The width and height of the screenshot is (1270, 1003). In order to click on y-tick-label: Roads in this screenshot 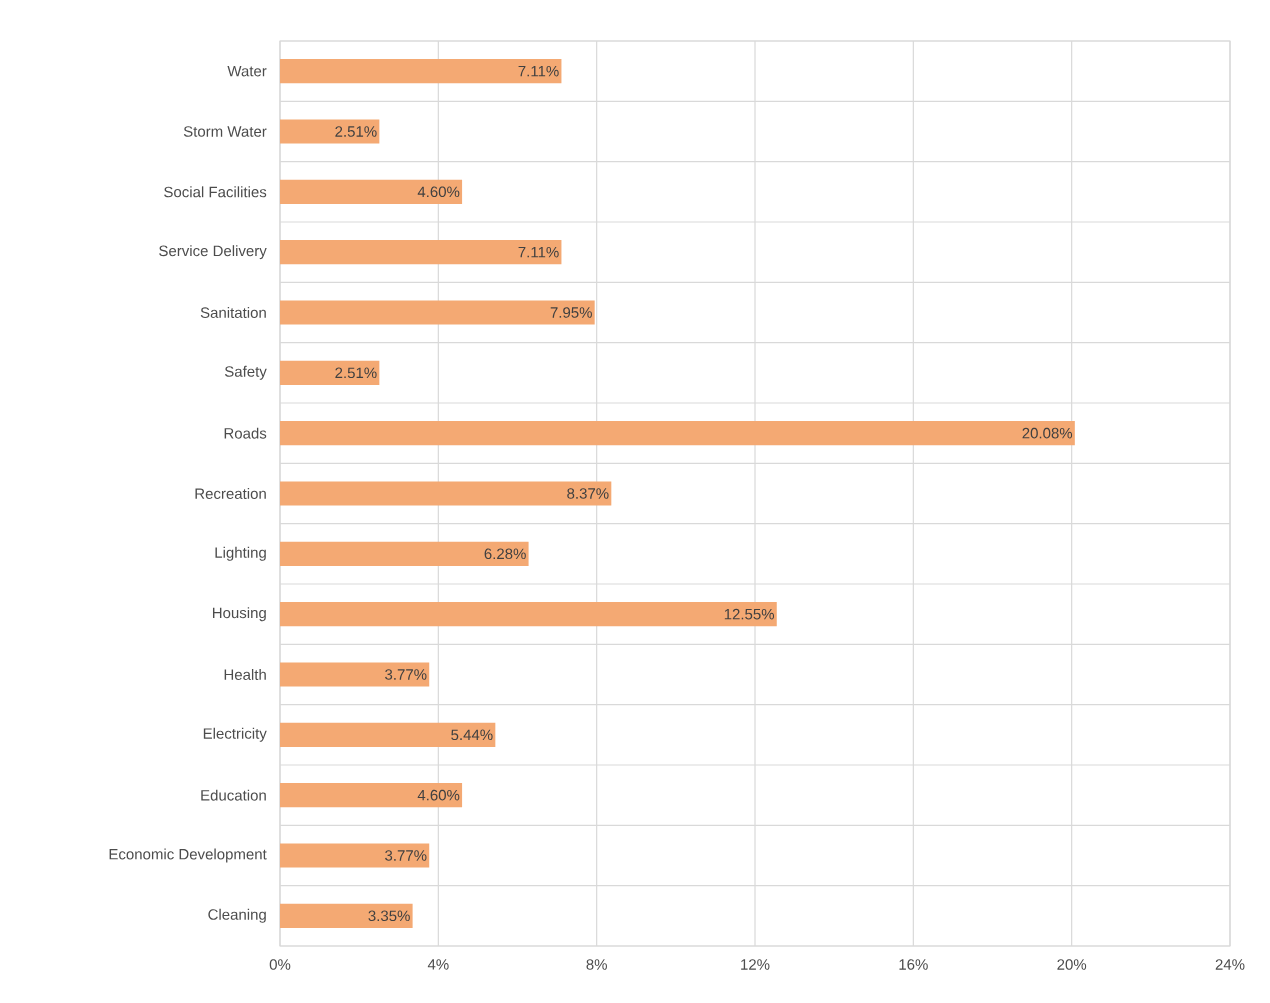, I will do `click(245, 433)`.